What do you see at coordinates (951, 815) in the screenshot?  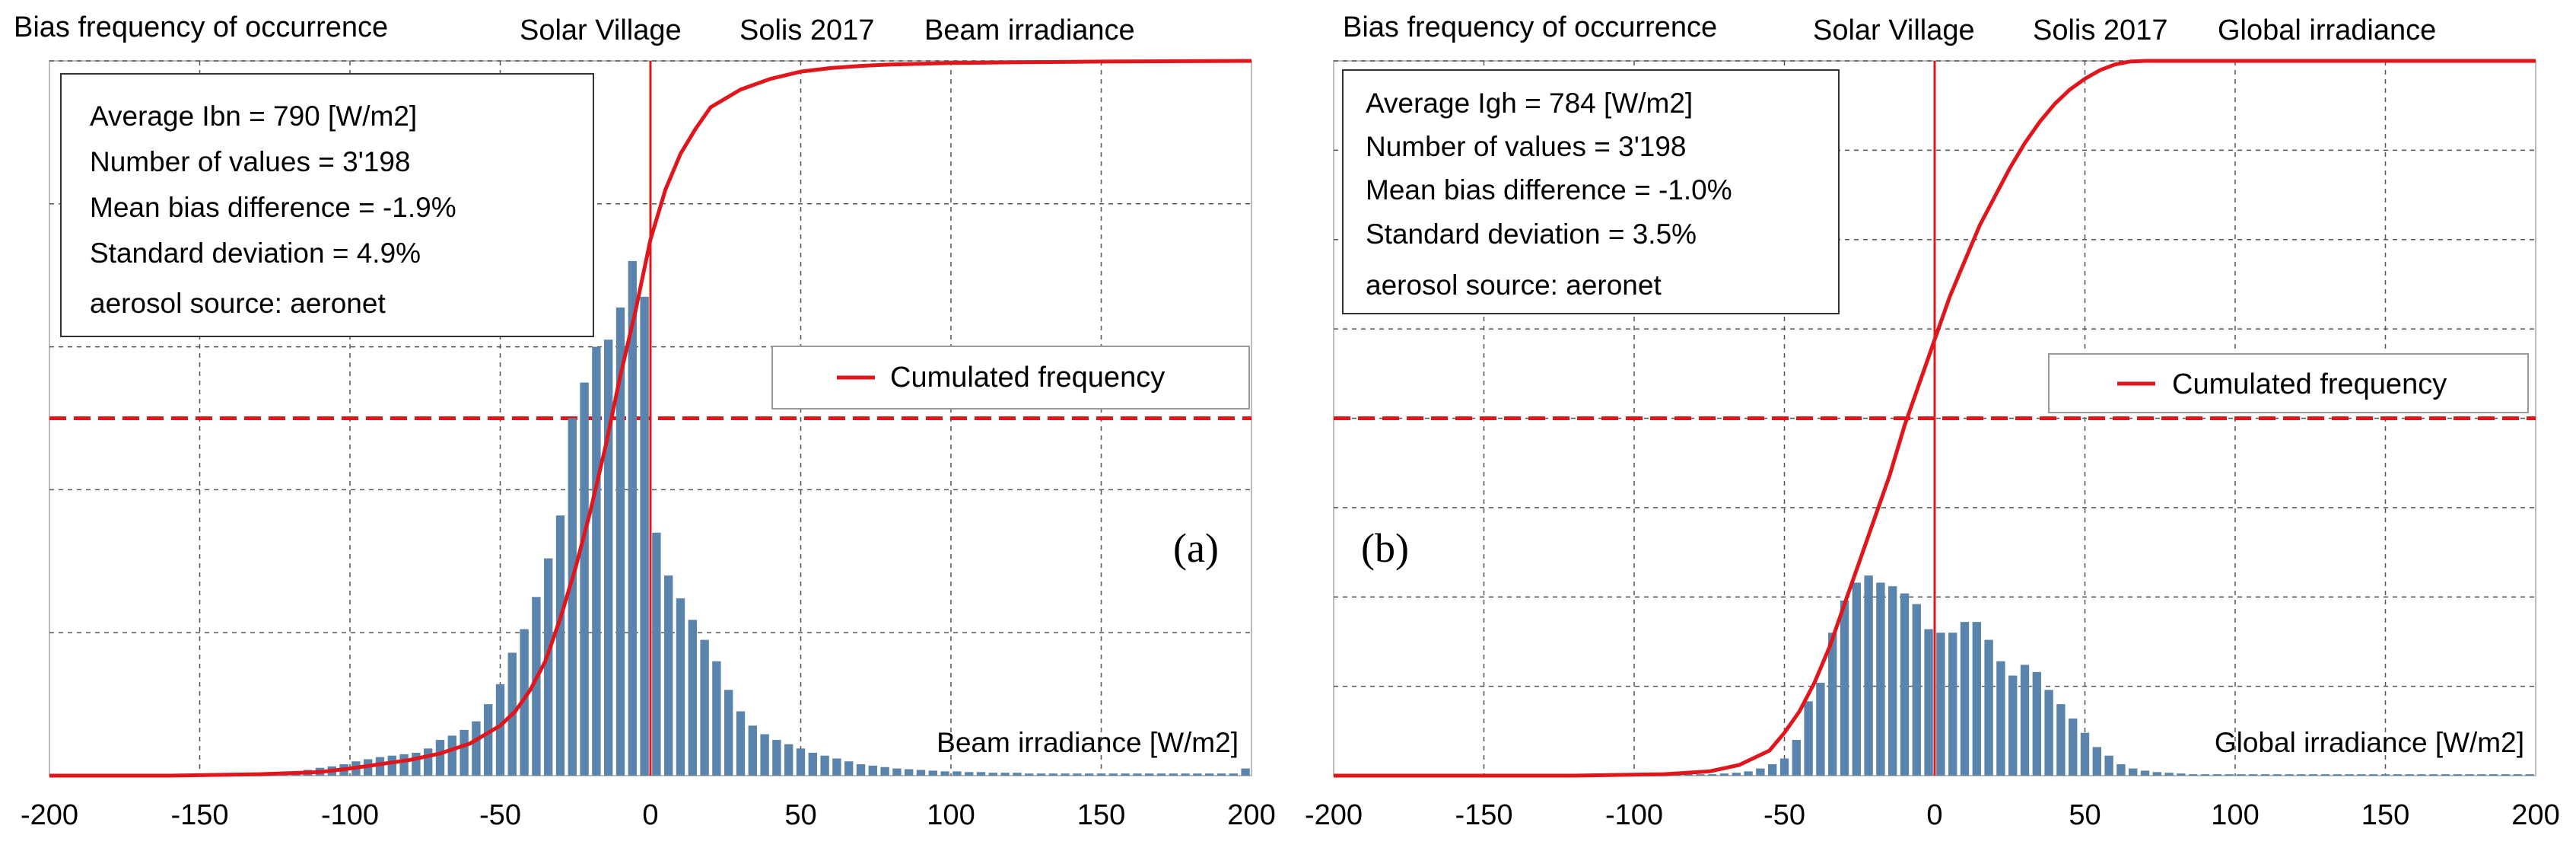 I see `x-tick-a-100: 100` at bounding box center [951, 815].